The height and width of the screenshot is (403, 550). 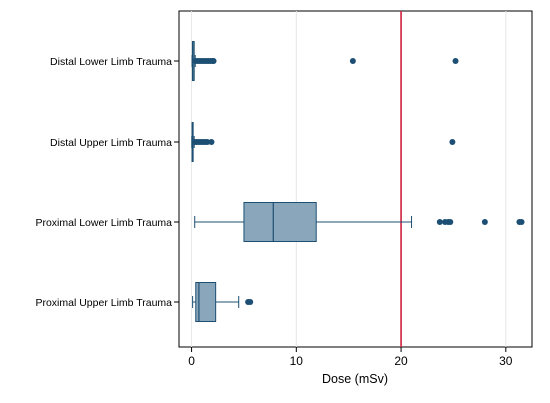 What do you see at coordinates (111, 62) in the screenshot?
I see `y-category-label-0: Distal Lower Limb Trauma` at bounding box center [111, 62].